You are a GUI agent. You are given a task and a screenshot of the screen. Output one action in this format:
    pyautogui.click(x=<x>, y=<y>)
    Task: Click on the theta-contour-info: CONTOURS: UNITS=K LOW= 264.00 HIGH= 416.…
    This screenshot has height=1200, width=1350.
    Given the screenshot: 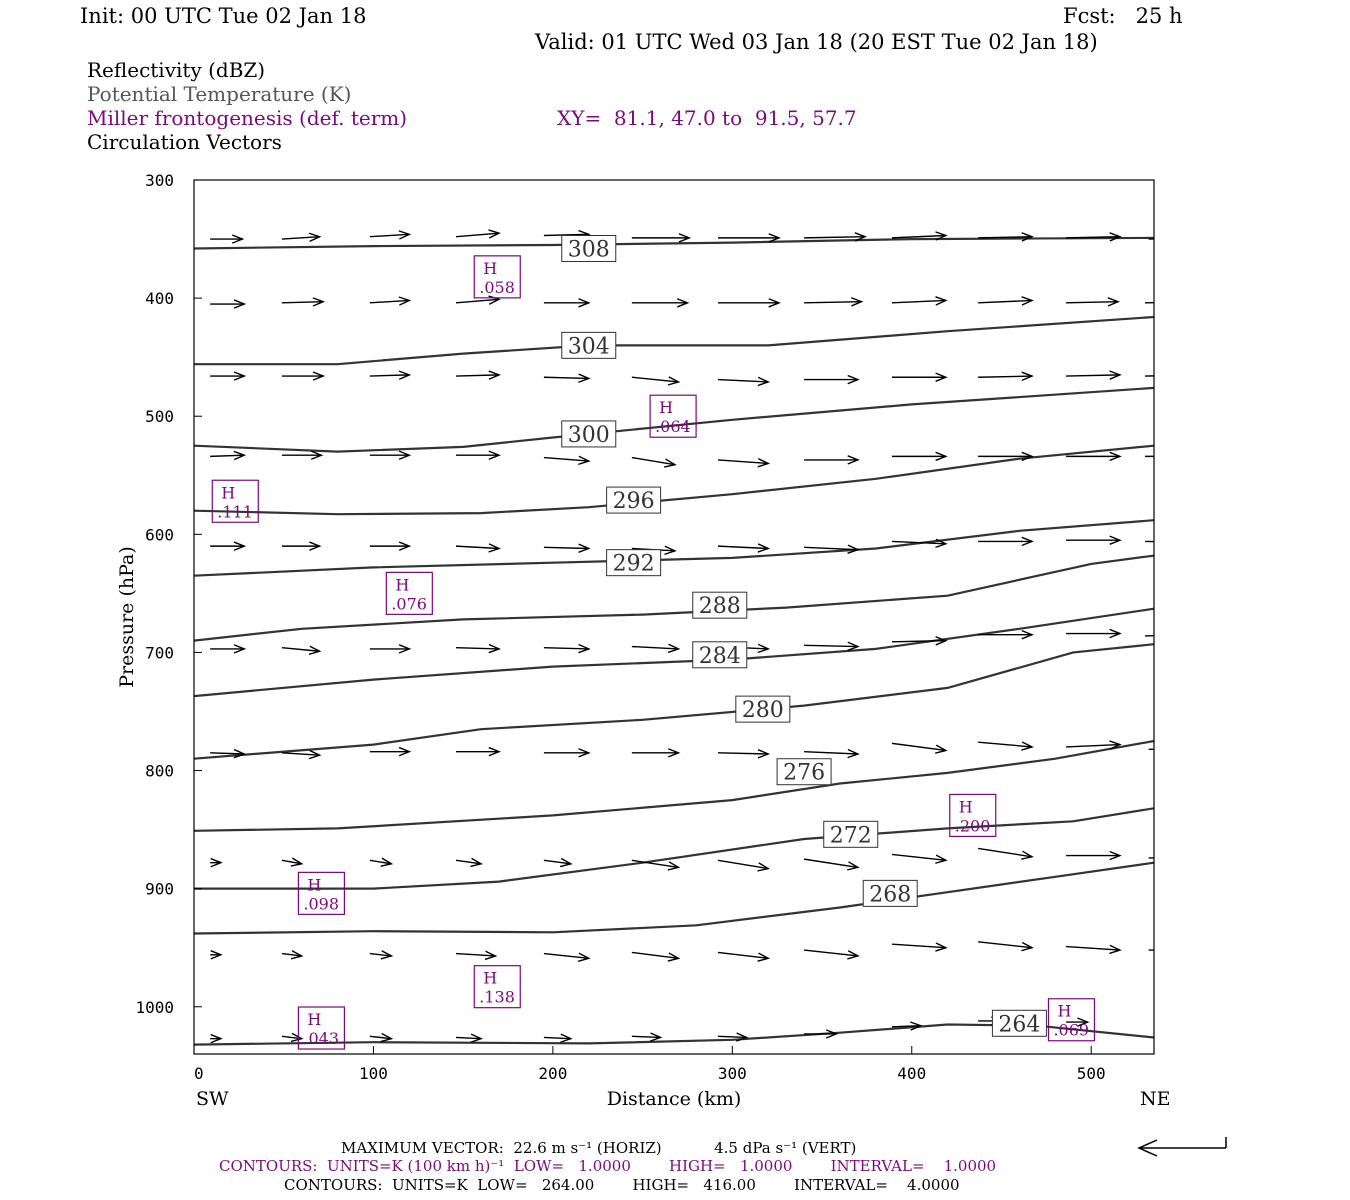 What is the action you would take?
    pyautogui.click(x=622, y=1185)
    